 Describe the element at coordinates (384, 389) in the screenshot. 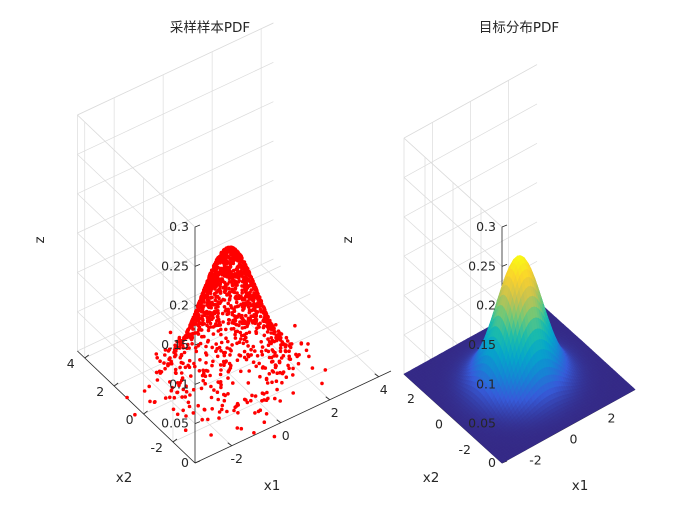

I see `x-tick-label: 4` at that location.